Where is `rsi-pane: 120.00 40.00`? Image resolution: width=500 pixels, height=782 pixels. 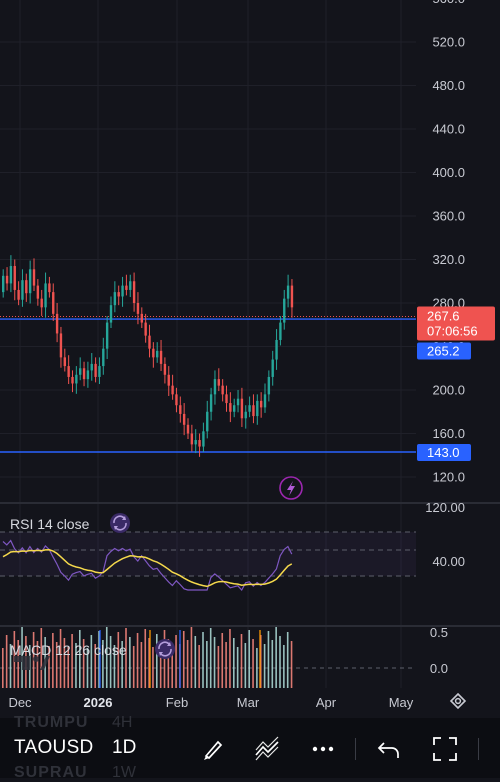
rsi-pane: 120.00 40.00 is located at coordinates (232, 546).